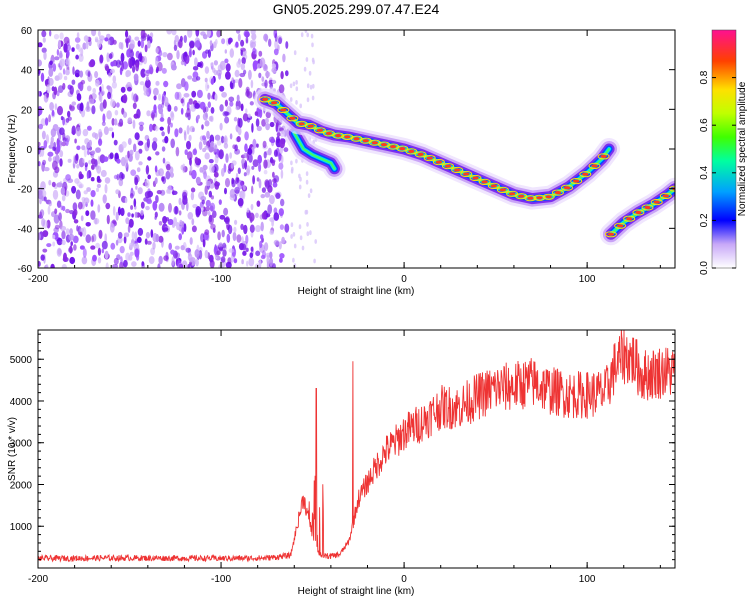  What do you see at coordinates (404, 279) in the screenshot?
I see `x-tick-label: 0` at bounding box center [404, 279].